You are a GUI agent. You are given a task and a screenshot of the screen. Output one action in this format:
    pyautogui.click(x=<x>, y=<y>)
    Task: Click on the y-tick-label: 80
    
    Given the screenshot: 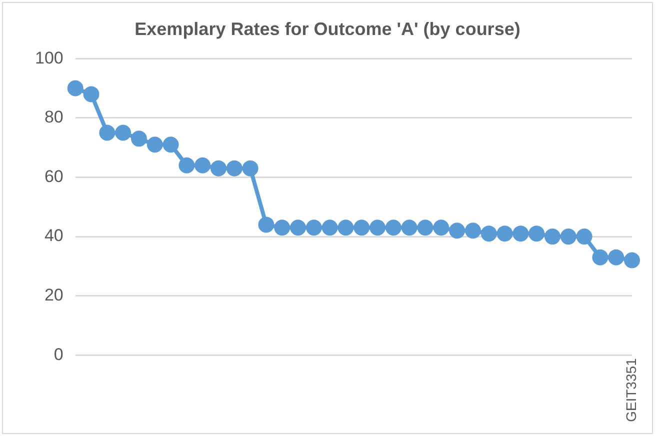 What is the action you would take?
    pyautogui.click(x=54, y=117)
    